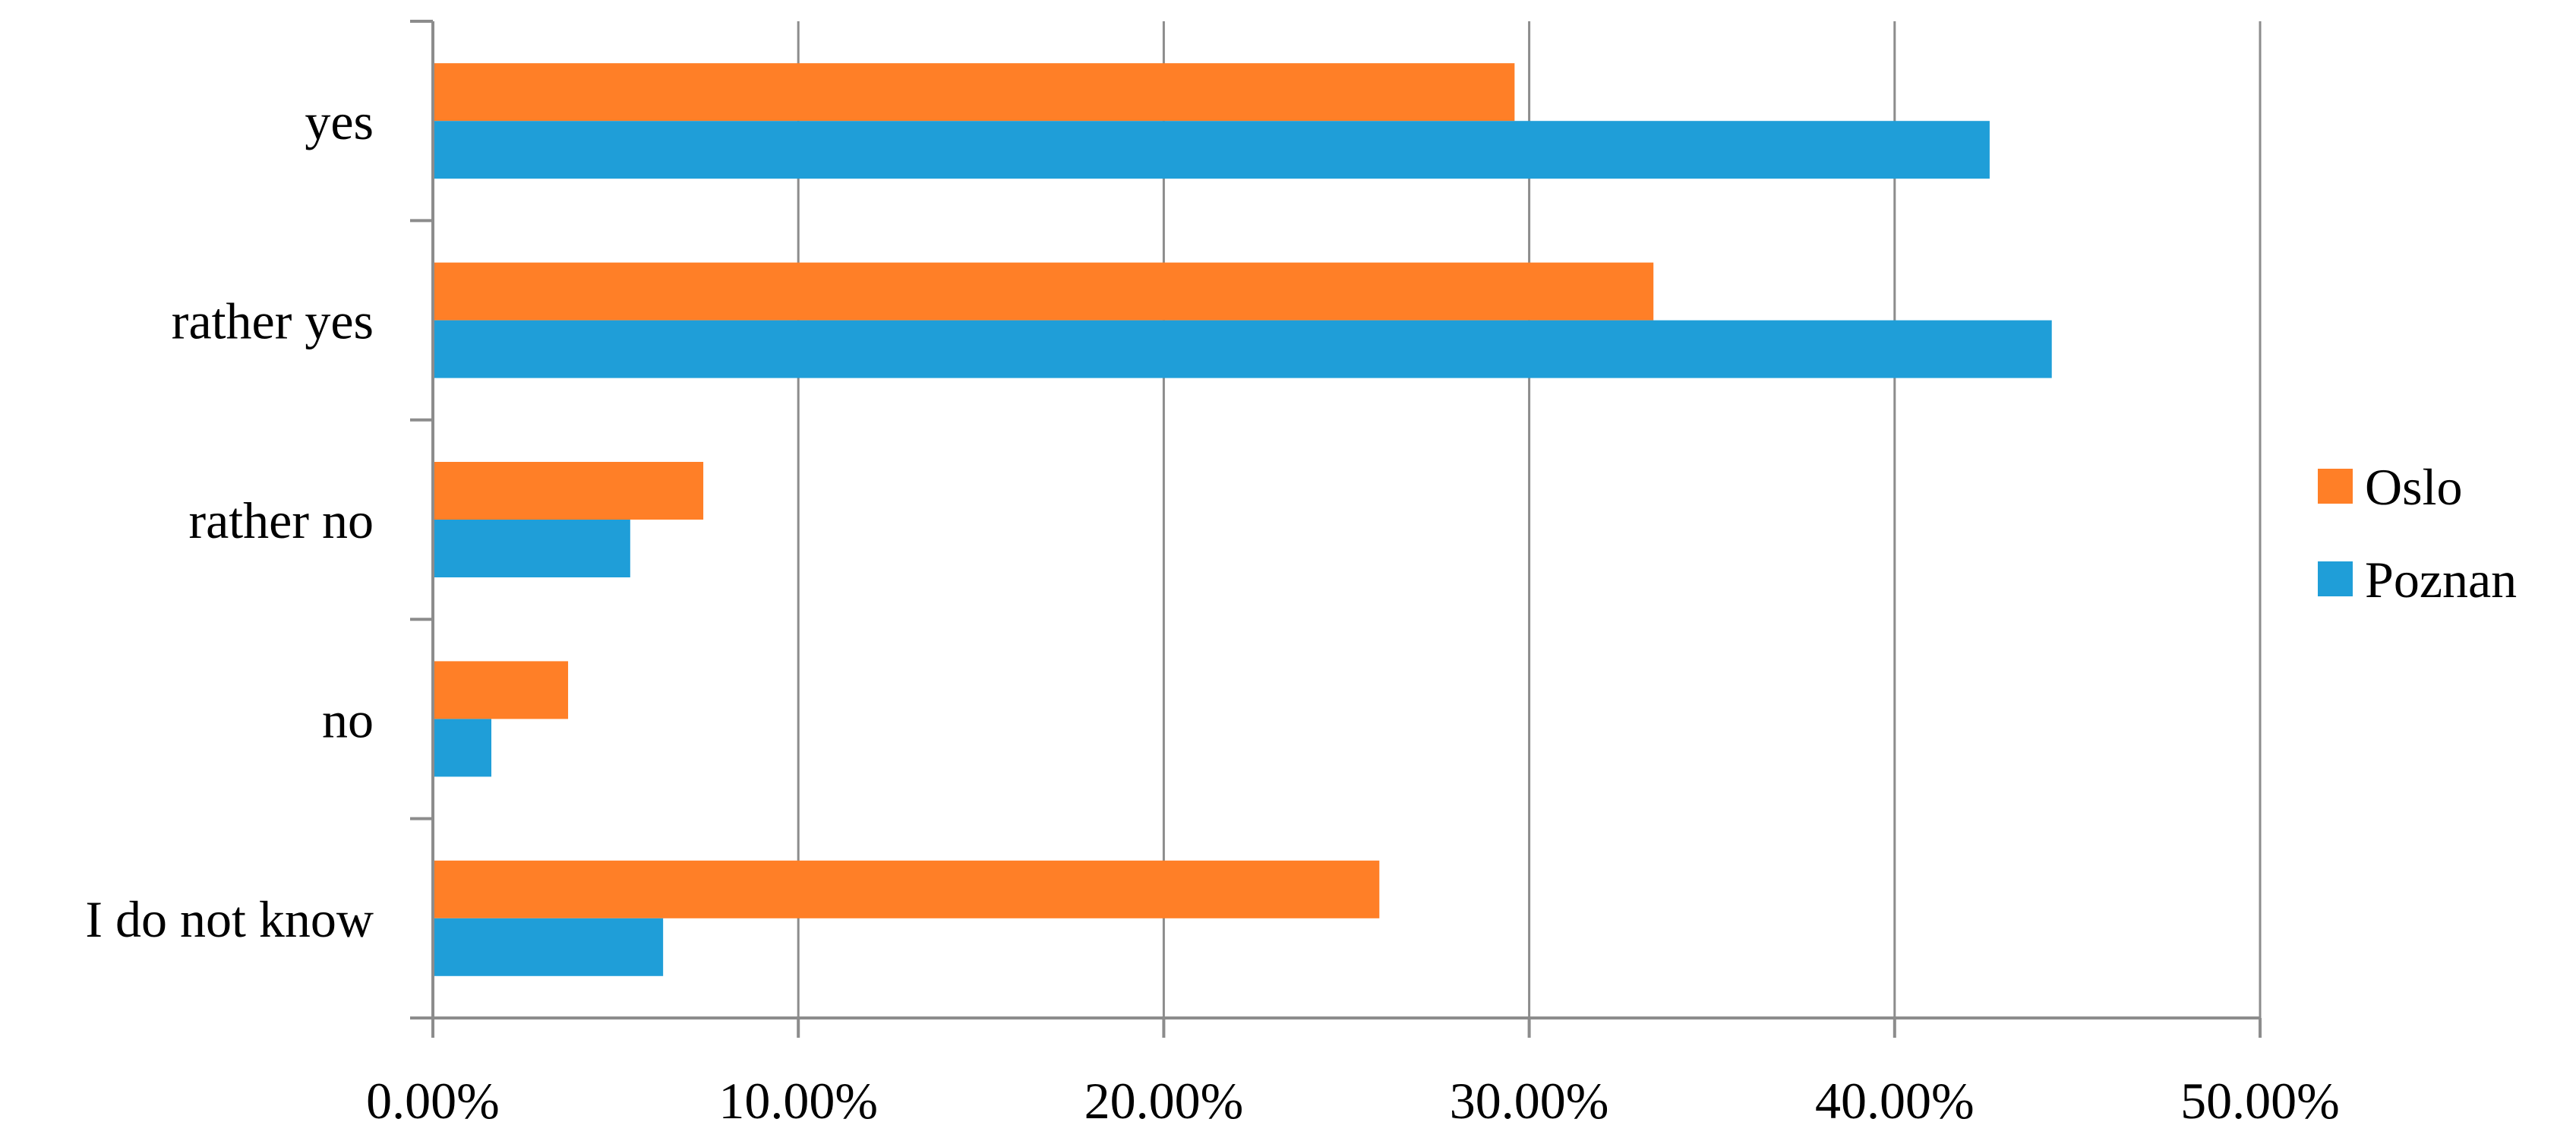 The width and height of the screenshot is (2576, 1138). What do you see at coordinates (348, 719) in the screenshot?
I see `category-label-3: no` at bounding box center [348, 719].